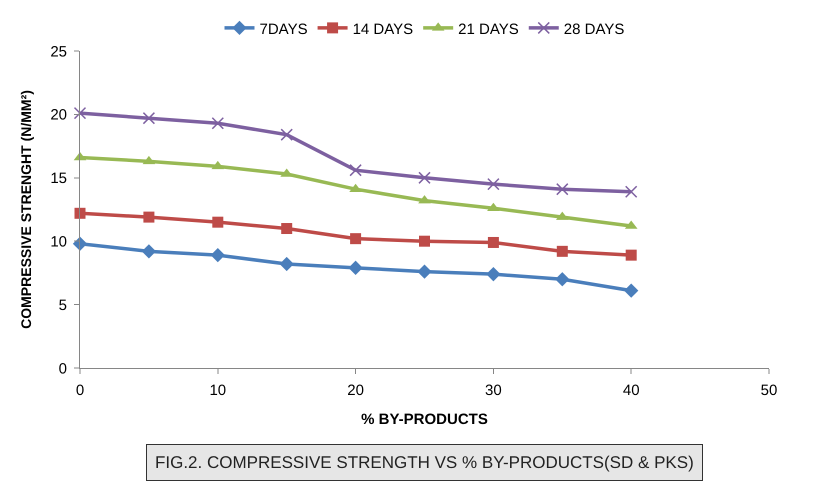  What do you see at coordinates (424, 419) in the screenshot?
I see `x-axis-title: % BY-PRODUCTS` at bounding box center [424, 419].